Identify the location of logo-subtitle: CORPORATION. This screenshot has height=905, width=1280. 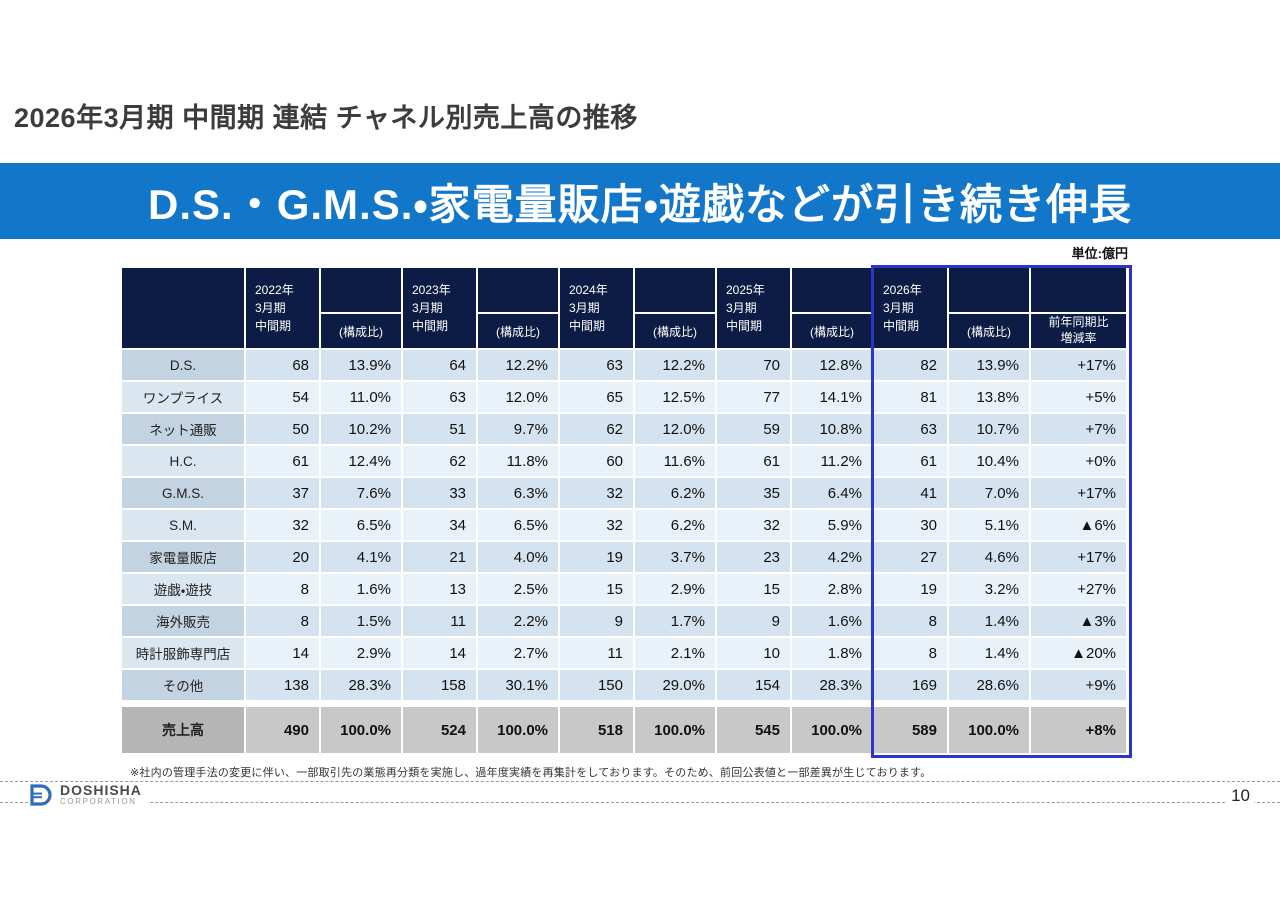
(98, 801).